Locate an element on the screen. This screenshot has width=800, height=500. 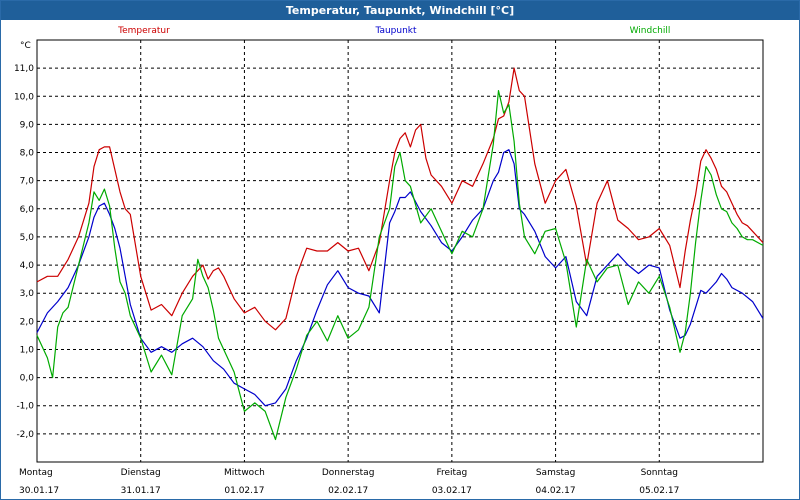
y-tick-label: 0,0 is located at coordinates (27, 379).